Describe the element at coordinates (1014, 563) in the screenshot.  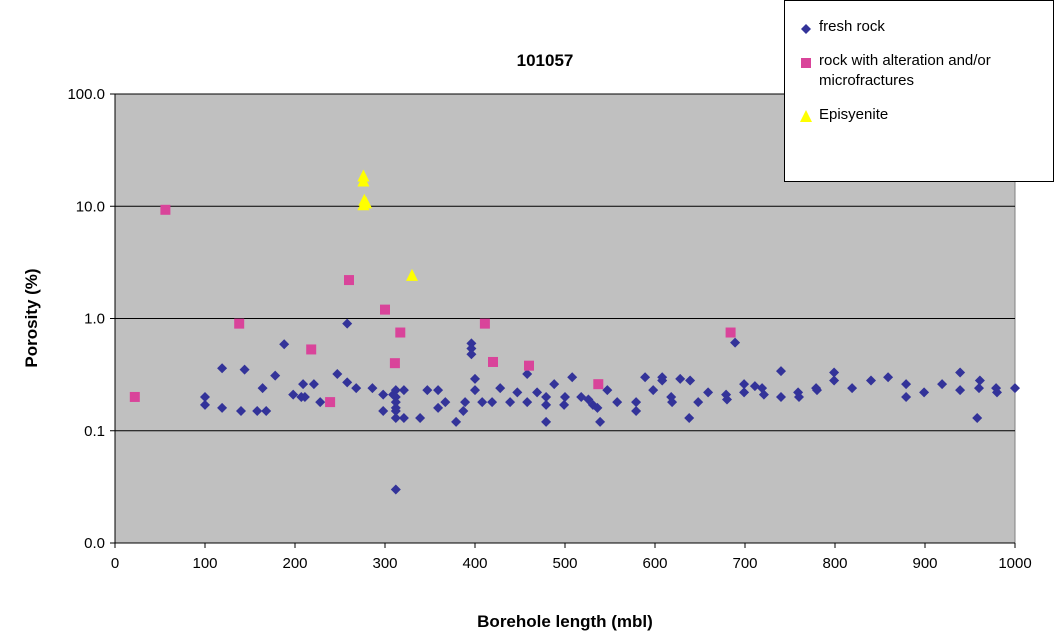
I see `x-tick-label: 1000` at that location.